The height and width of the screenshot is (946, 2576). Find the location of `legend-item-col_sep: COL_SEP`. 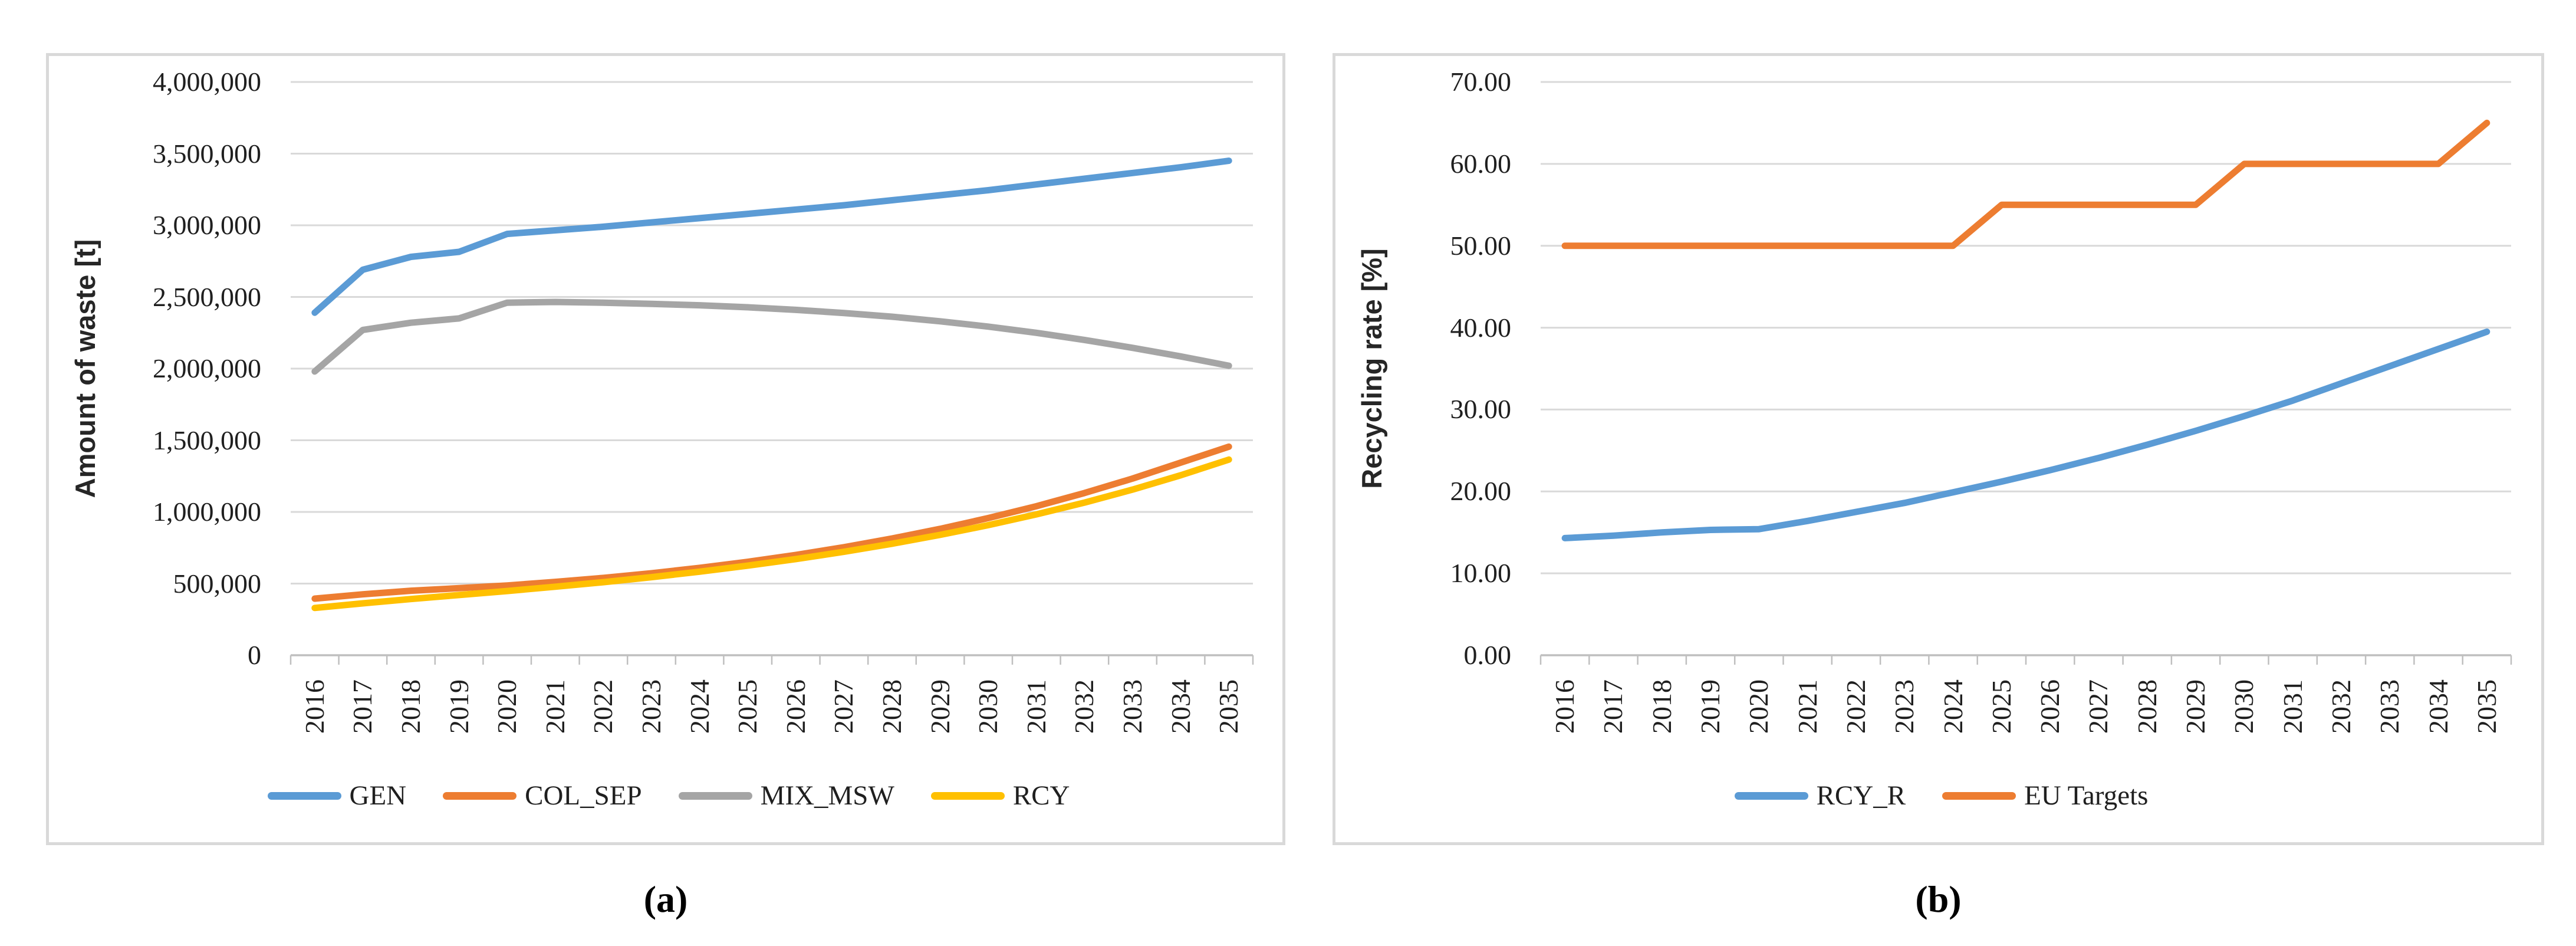

legend-item-col_sep: COL_SEP is located at coordinates (543, 796).